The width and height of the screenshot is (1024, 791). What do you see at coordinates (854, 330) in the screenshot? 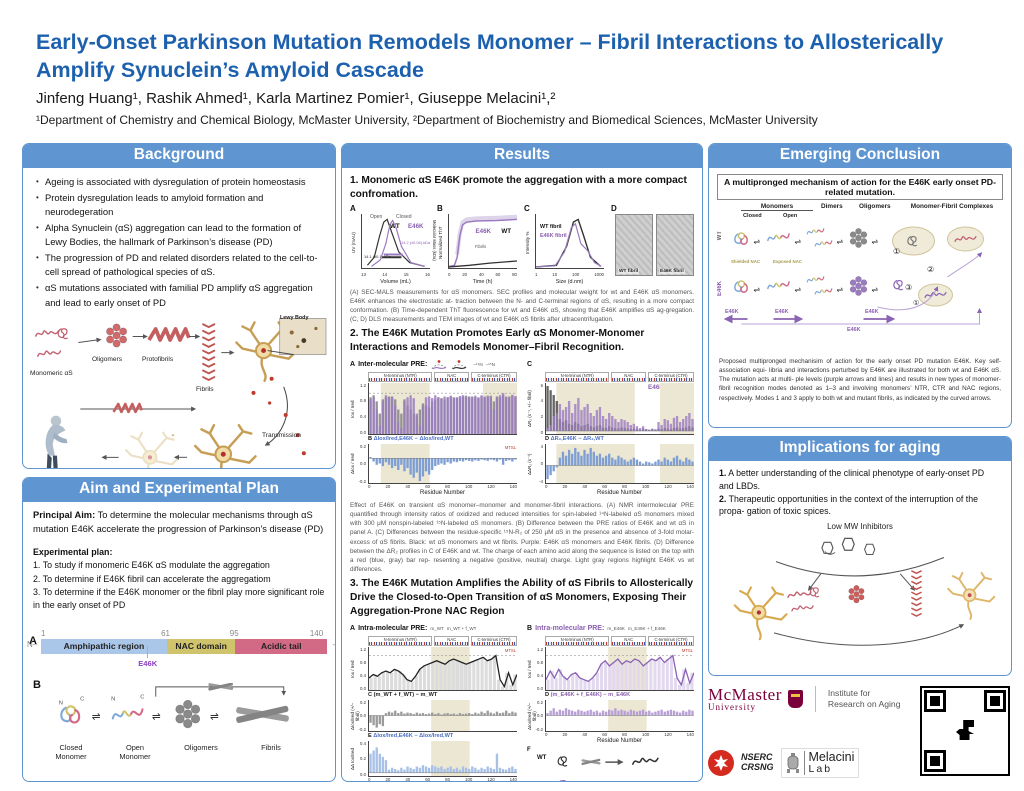
I see `e46k-arrow-4: E46K` at bounding box center [854, 330].